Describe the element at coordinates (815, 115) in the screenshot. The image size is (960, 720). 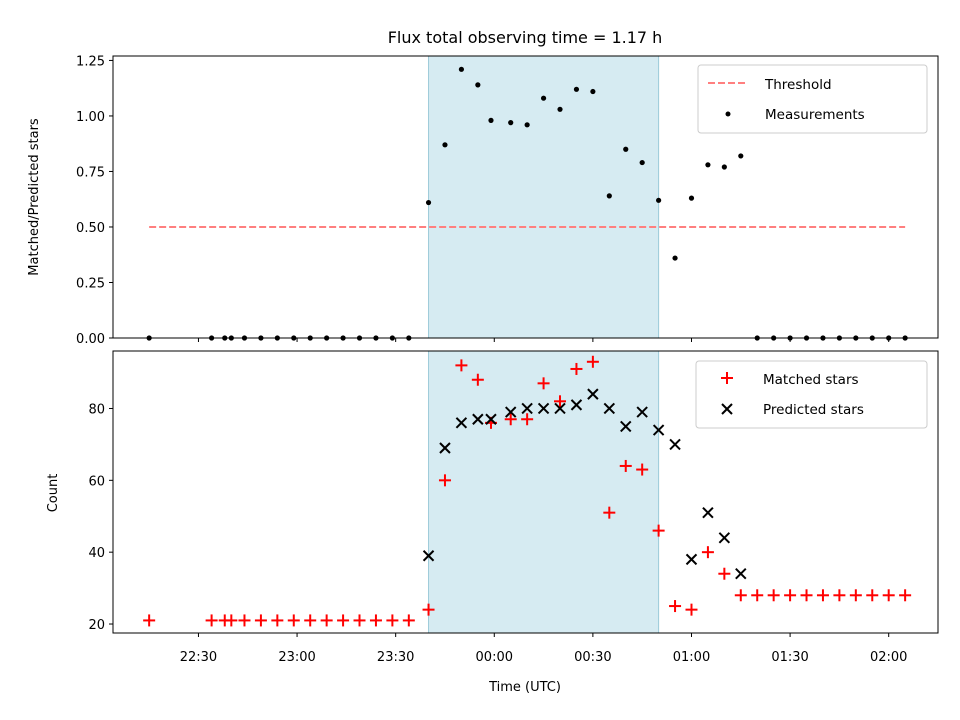
I see `legend-measurements-label: Measurements` at that location.